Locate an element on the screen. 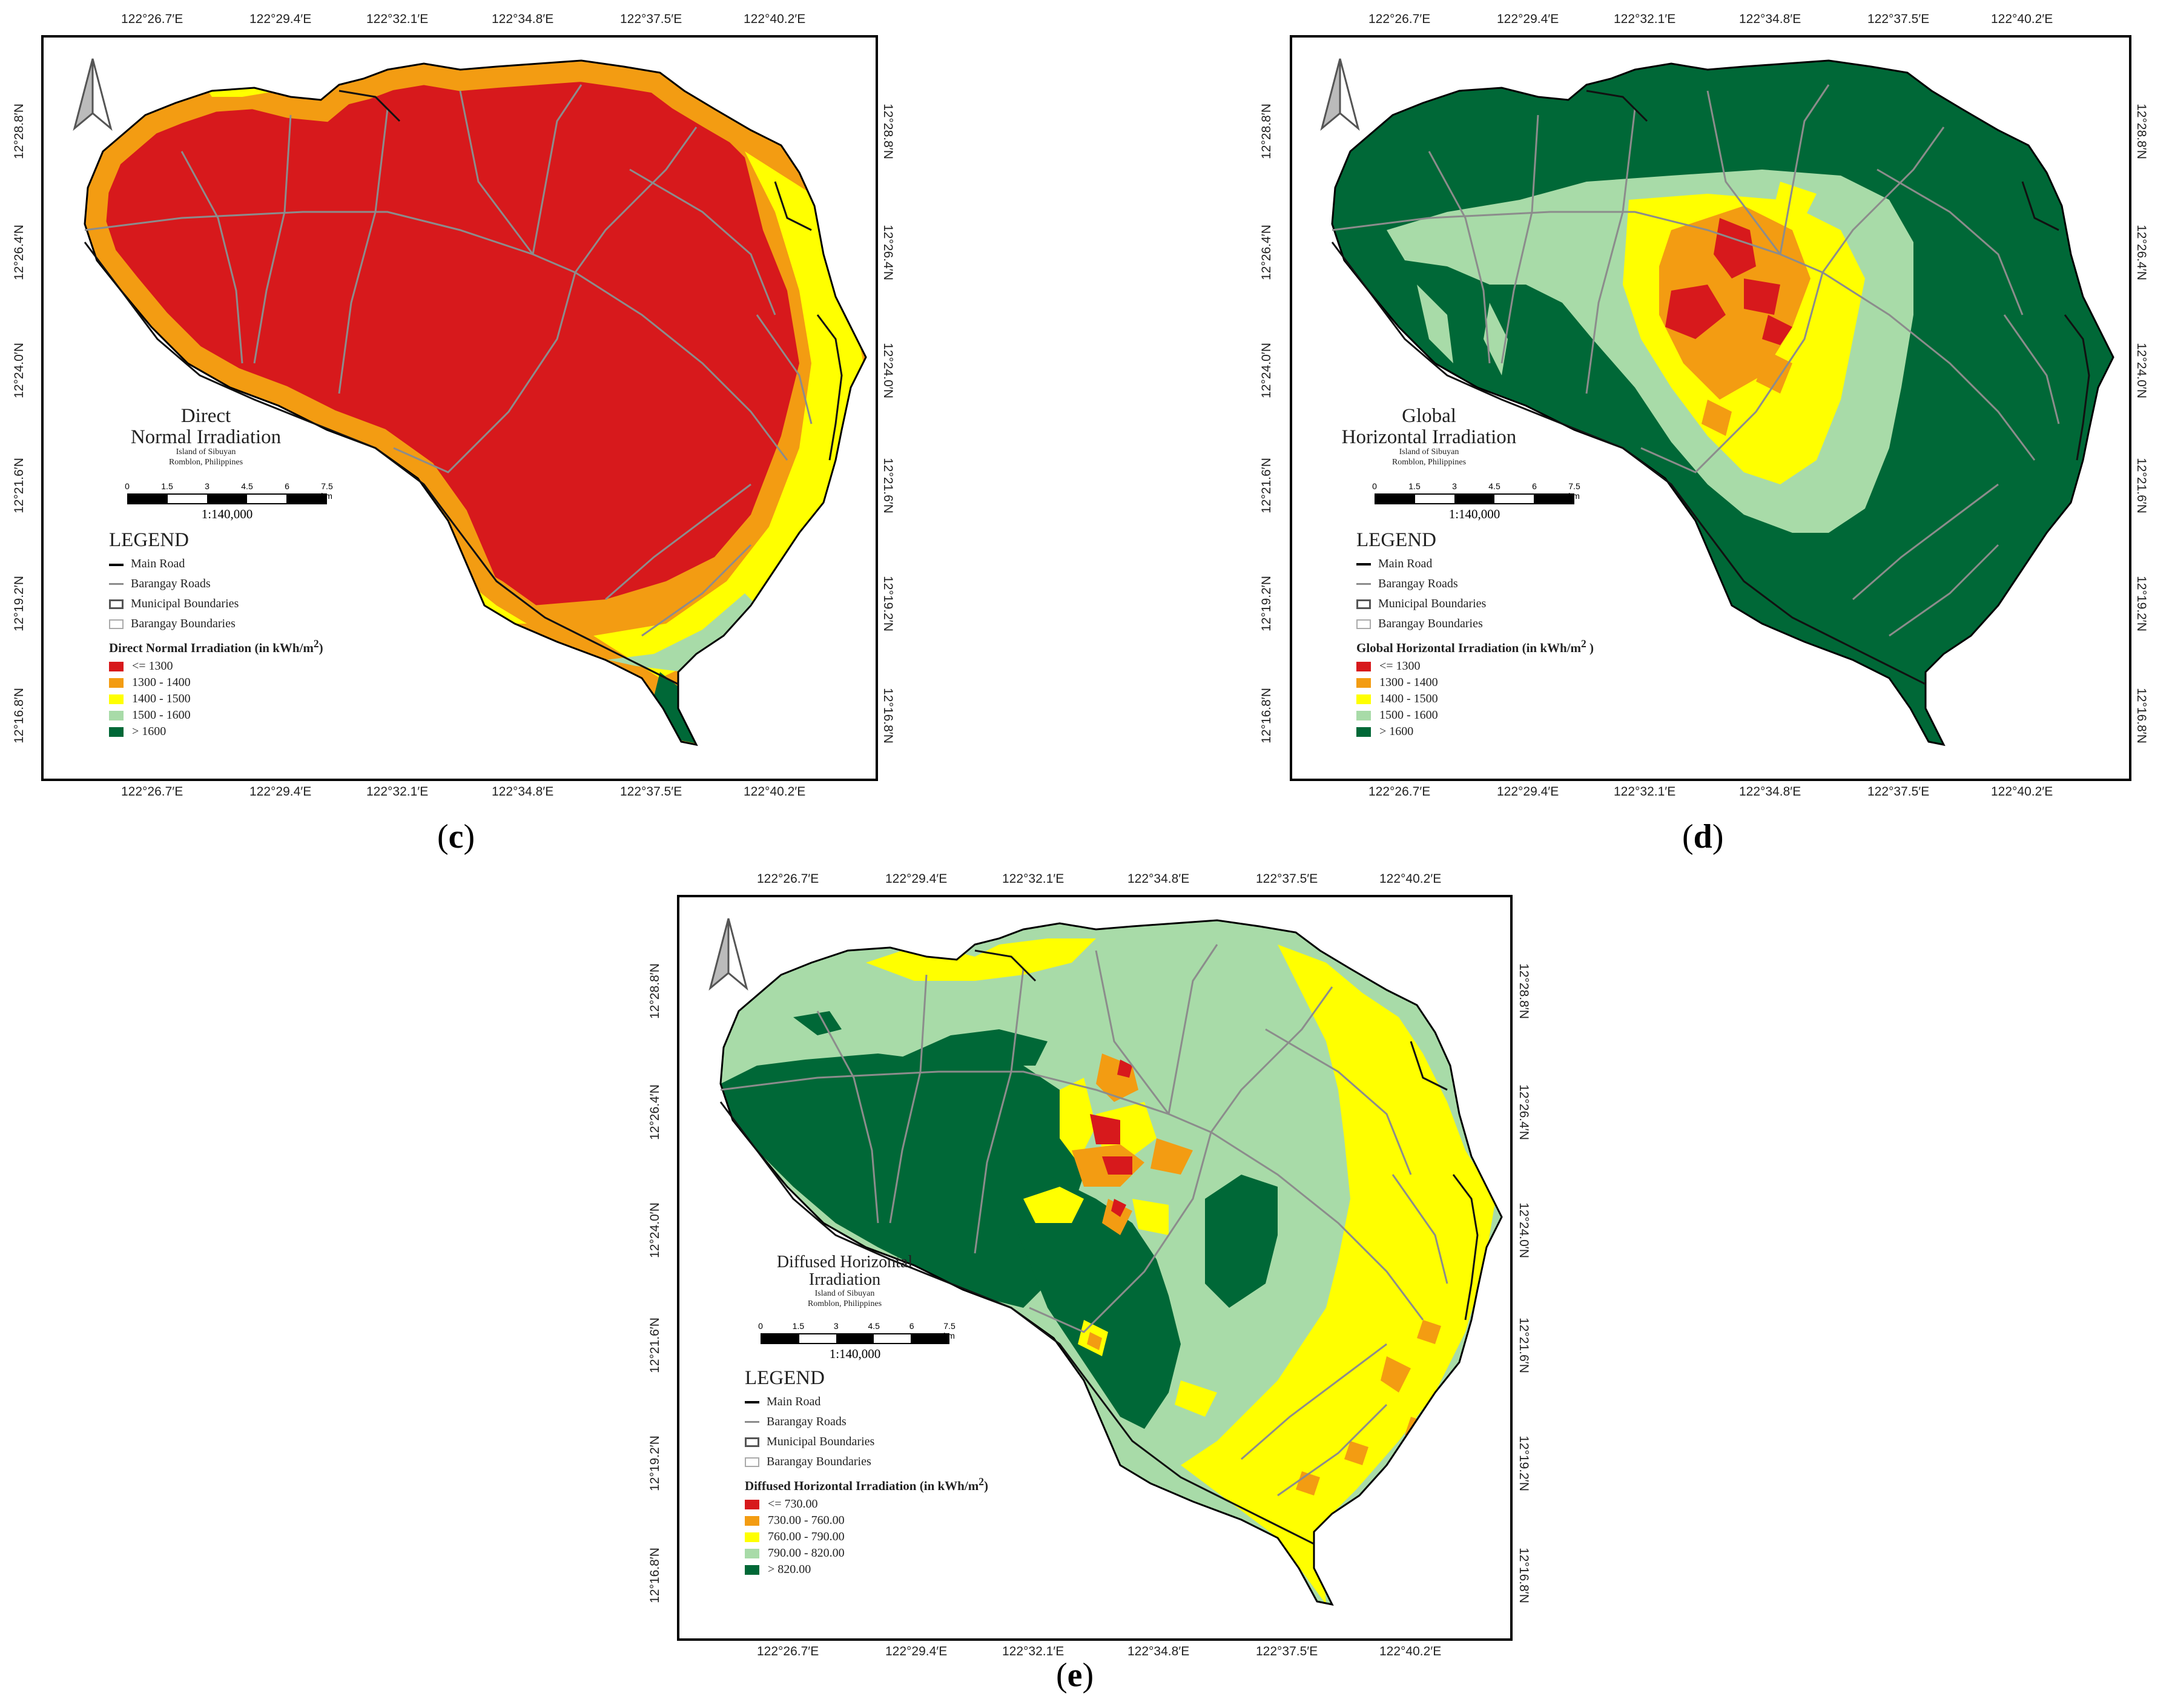 This screenshot has height=1708, width=2172. map-title-line1: Diffused Horizontal is located at coordinates (845, 1262).